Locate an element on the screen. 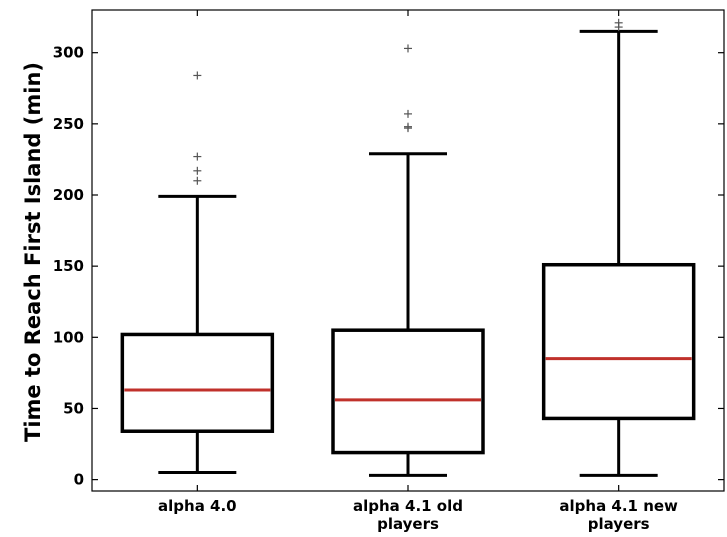 Image resolution: width=727 pixels, height=537 pixels. y-tick-label: 50 is located at coordinates (73, 408).